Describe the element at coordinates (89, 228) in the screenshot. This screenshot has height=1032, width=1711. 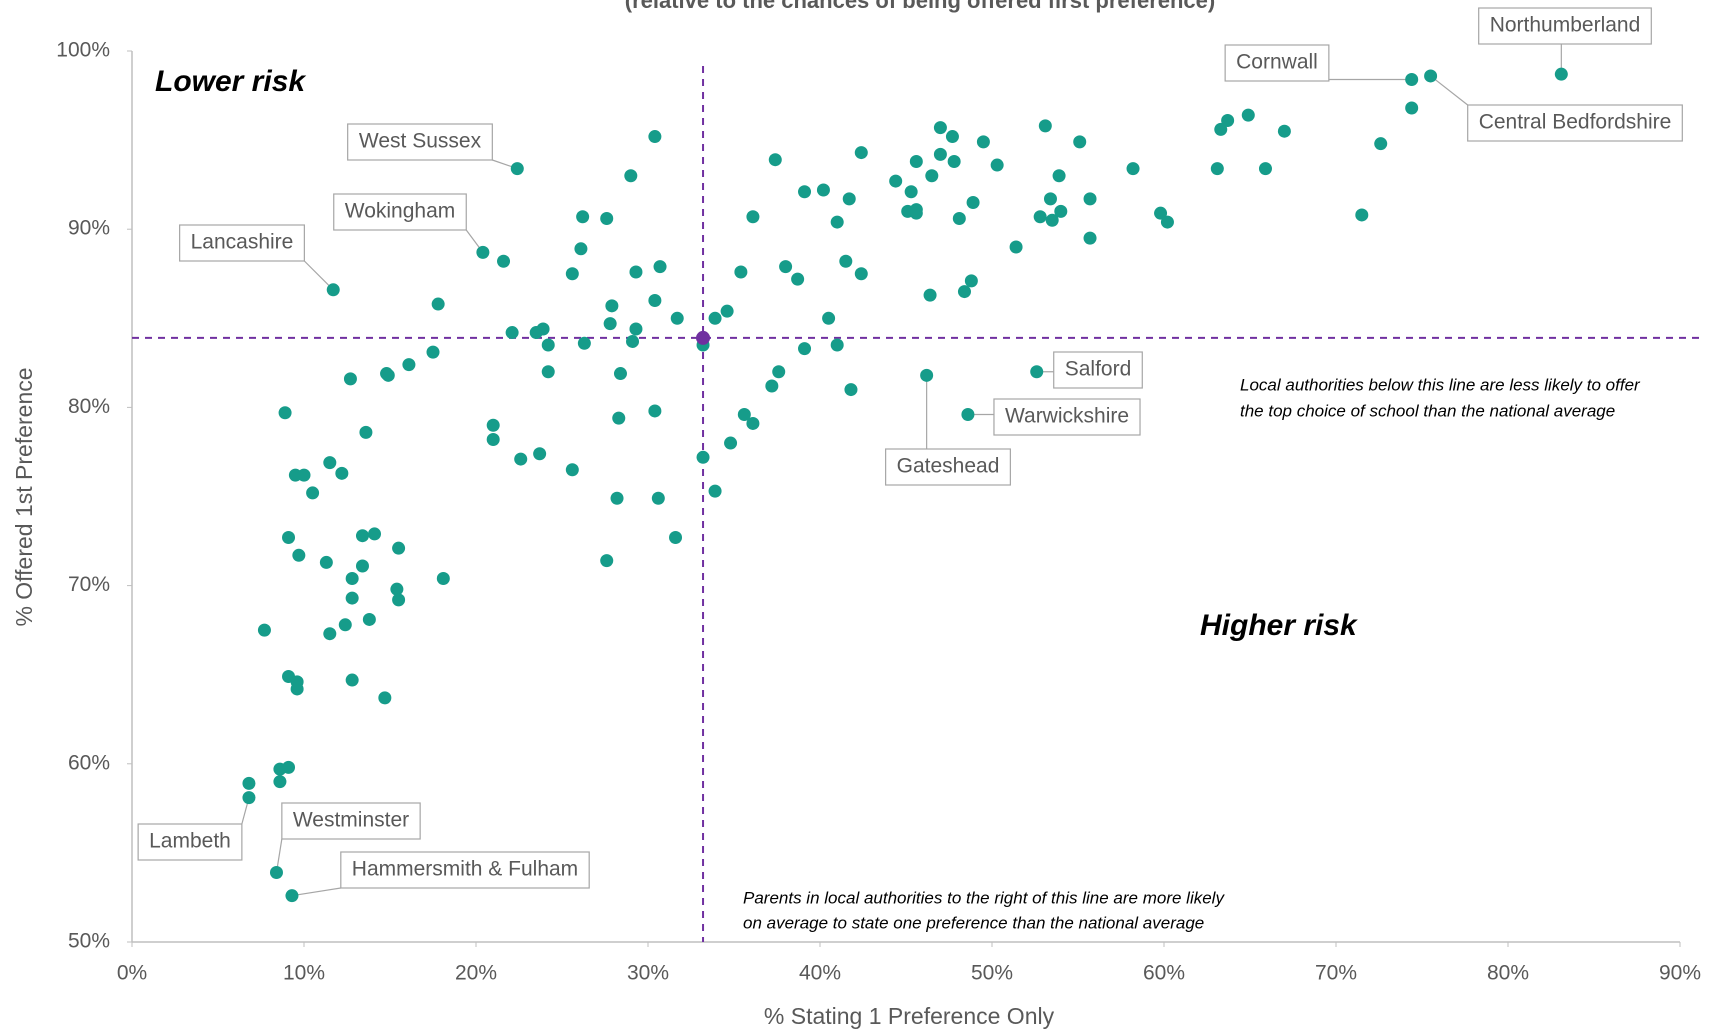
I see `y-tick-label: 90%` at that location.